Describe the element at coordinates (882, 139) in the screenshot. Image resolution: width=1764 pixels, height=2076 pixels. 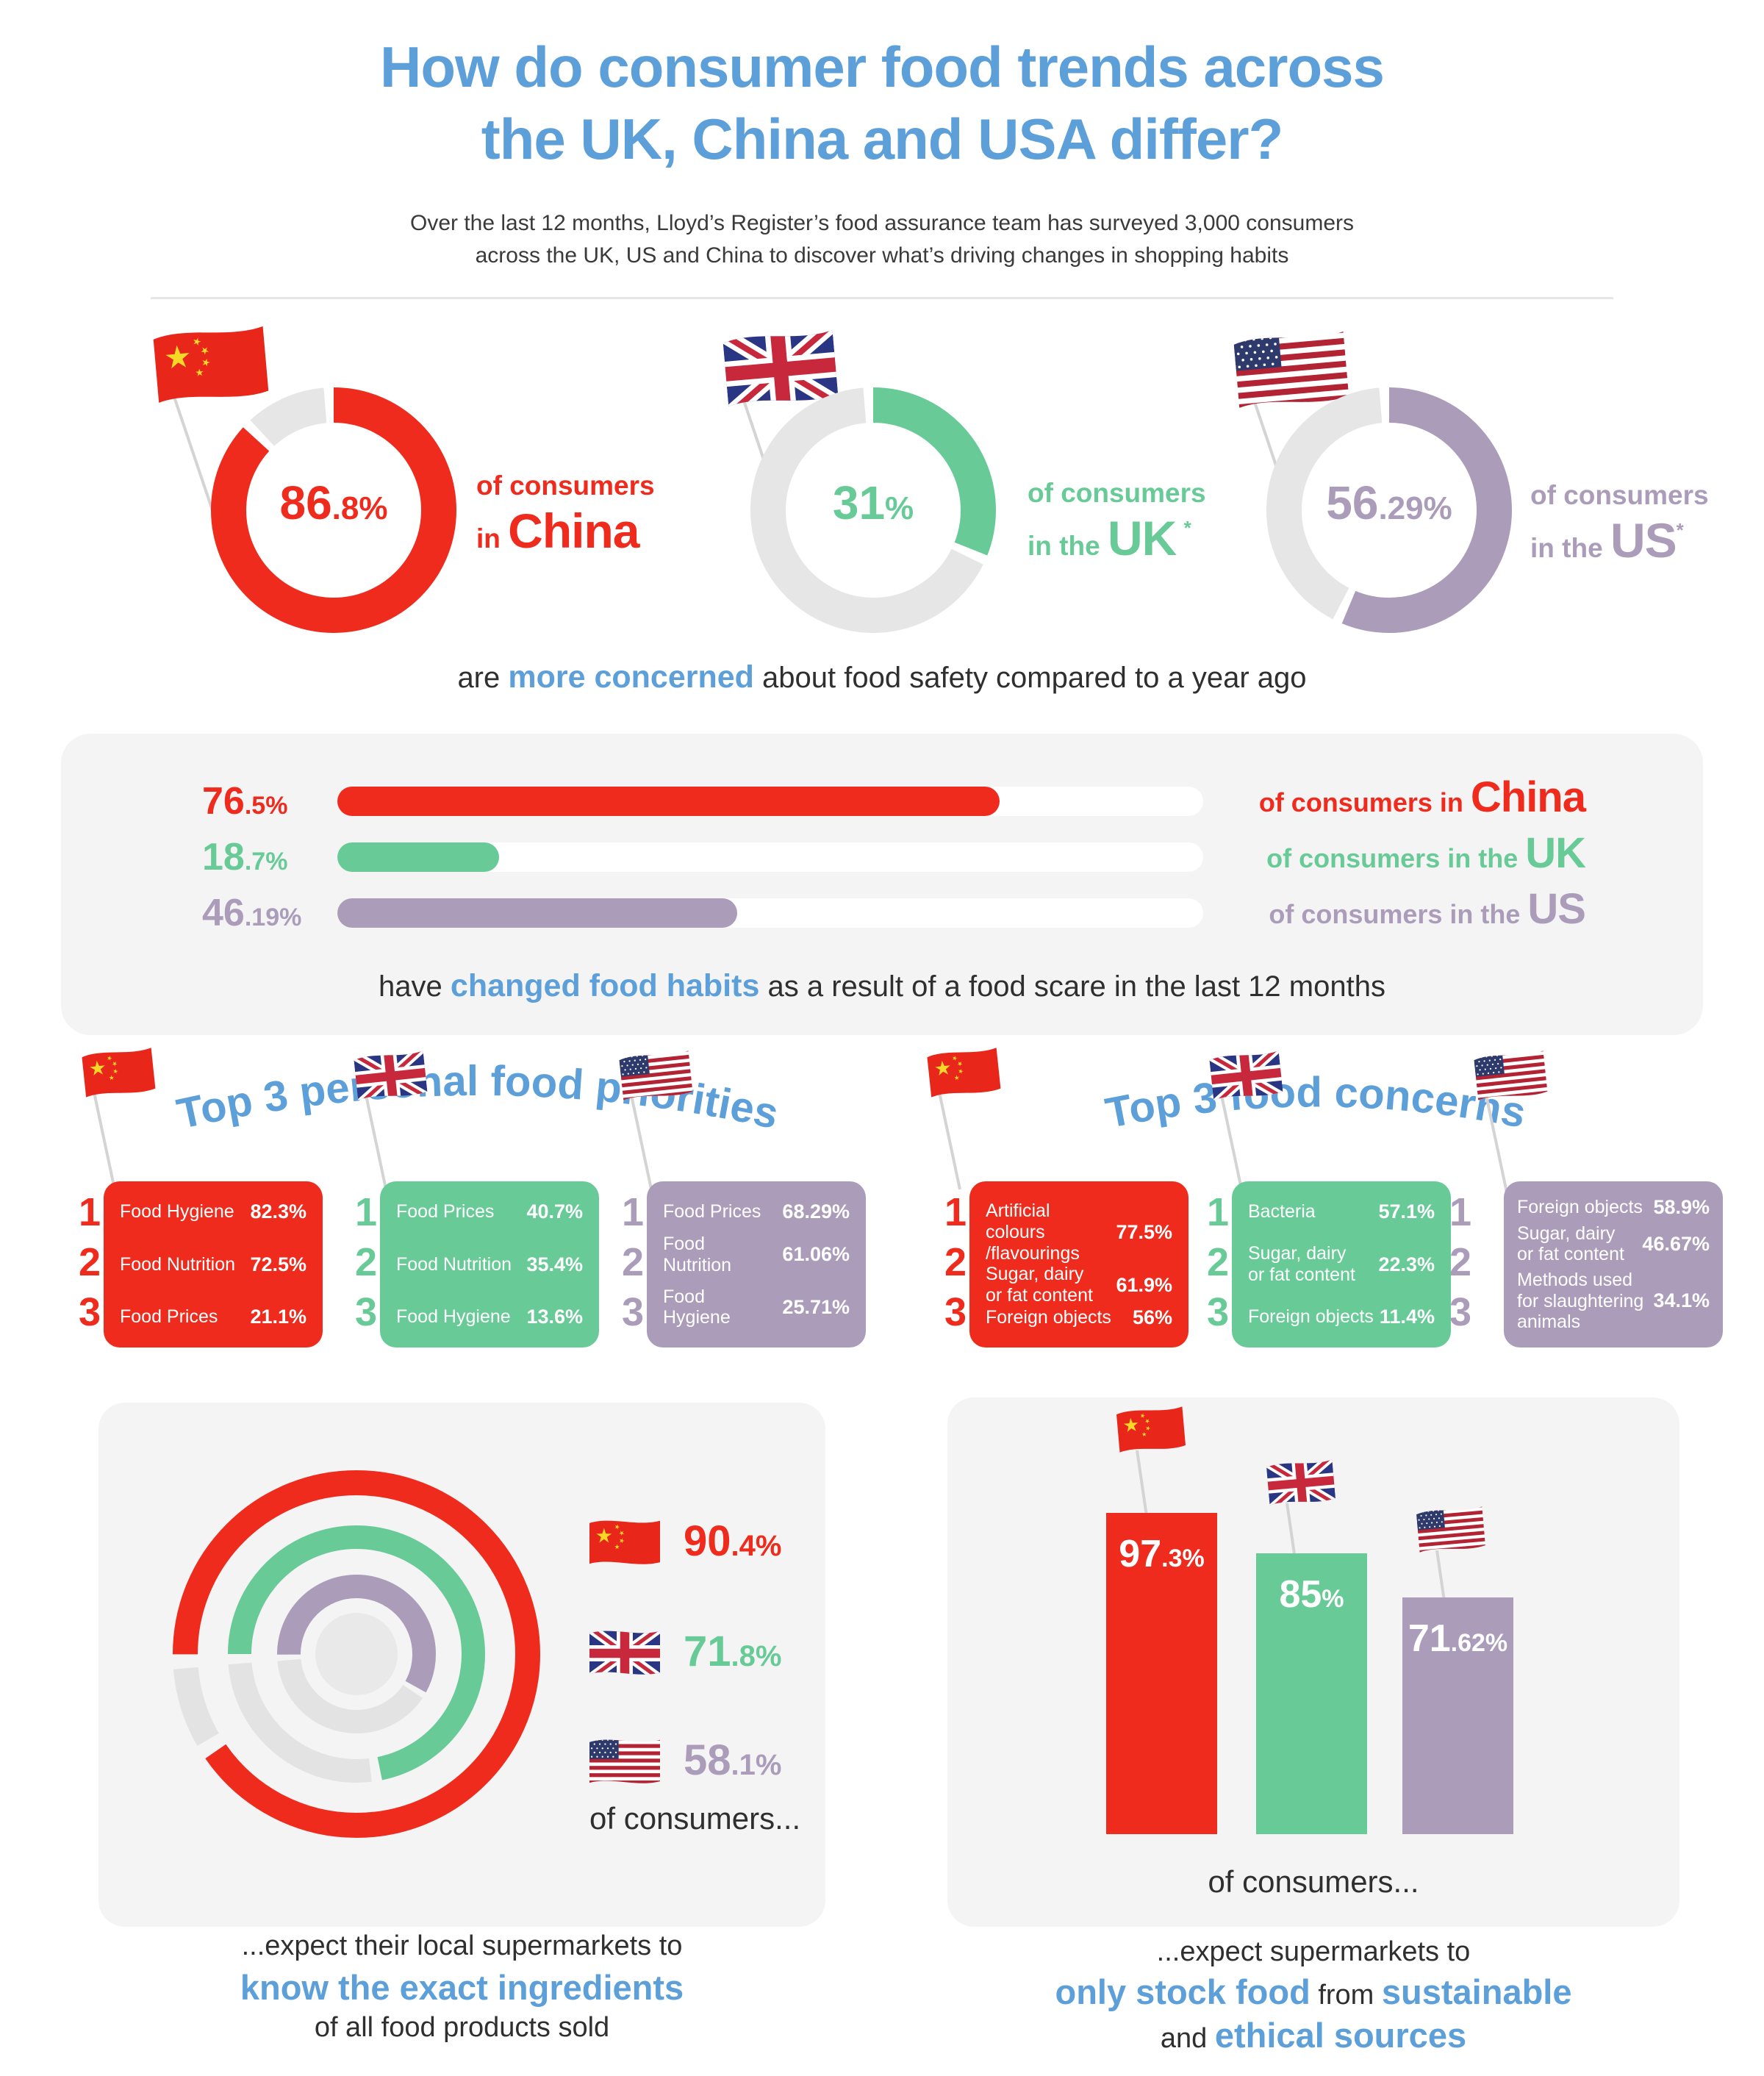
I see `page-title-line2: the UK, China and USA differ?` at that location.